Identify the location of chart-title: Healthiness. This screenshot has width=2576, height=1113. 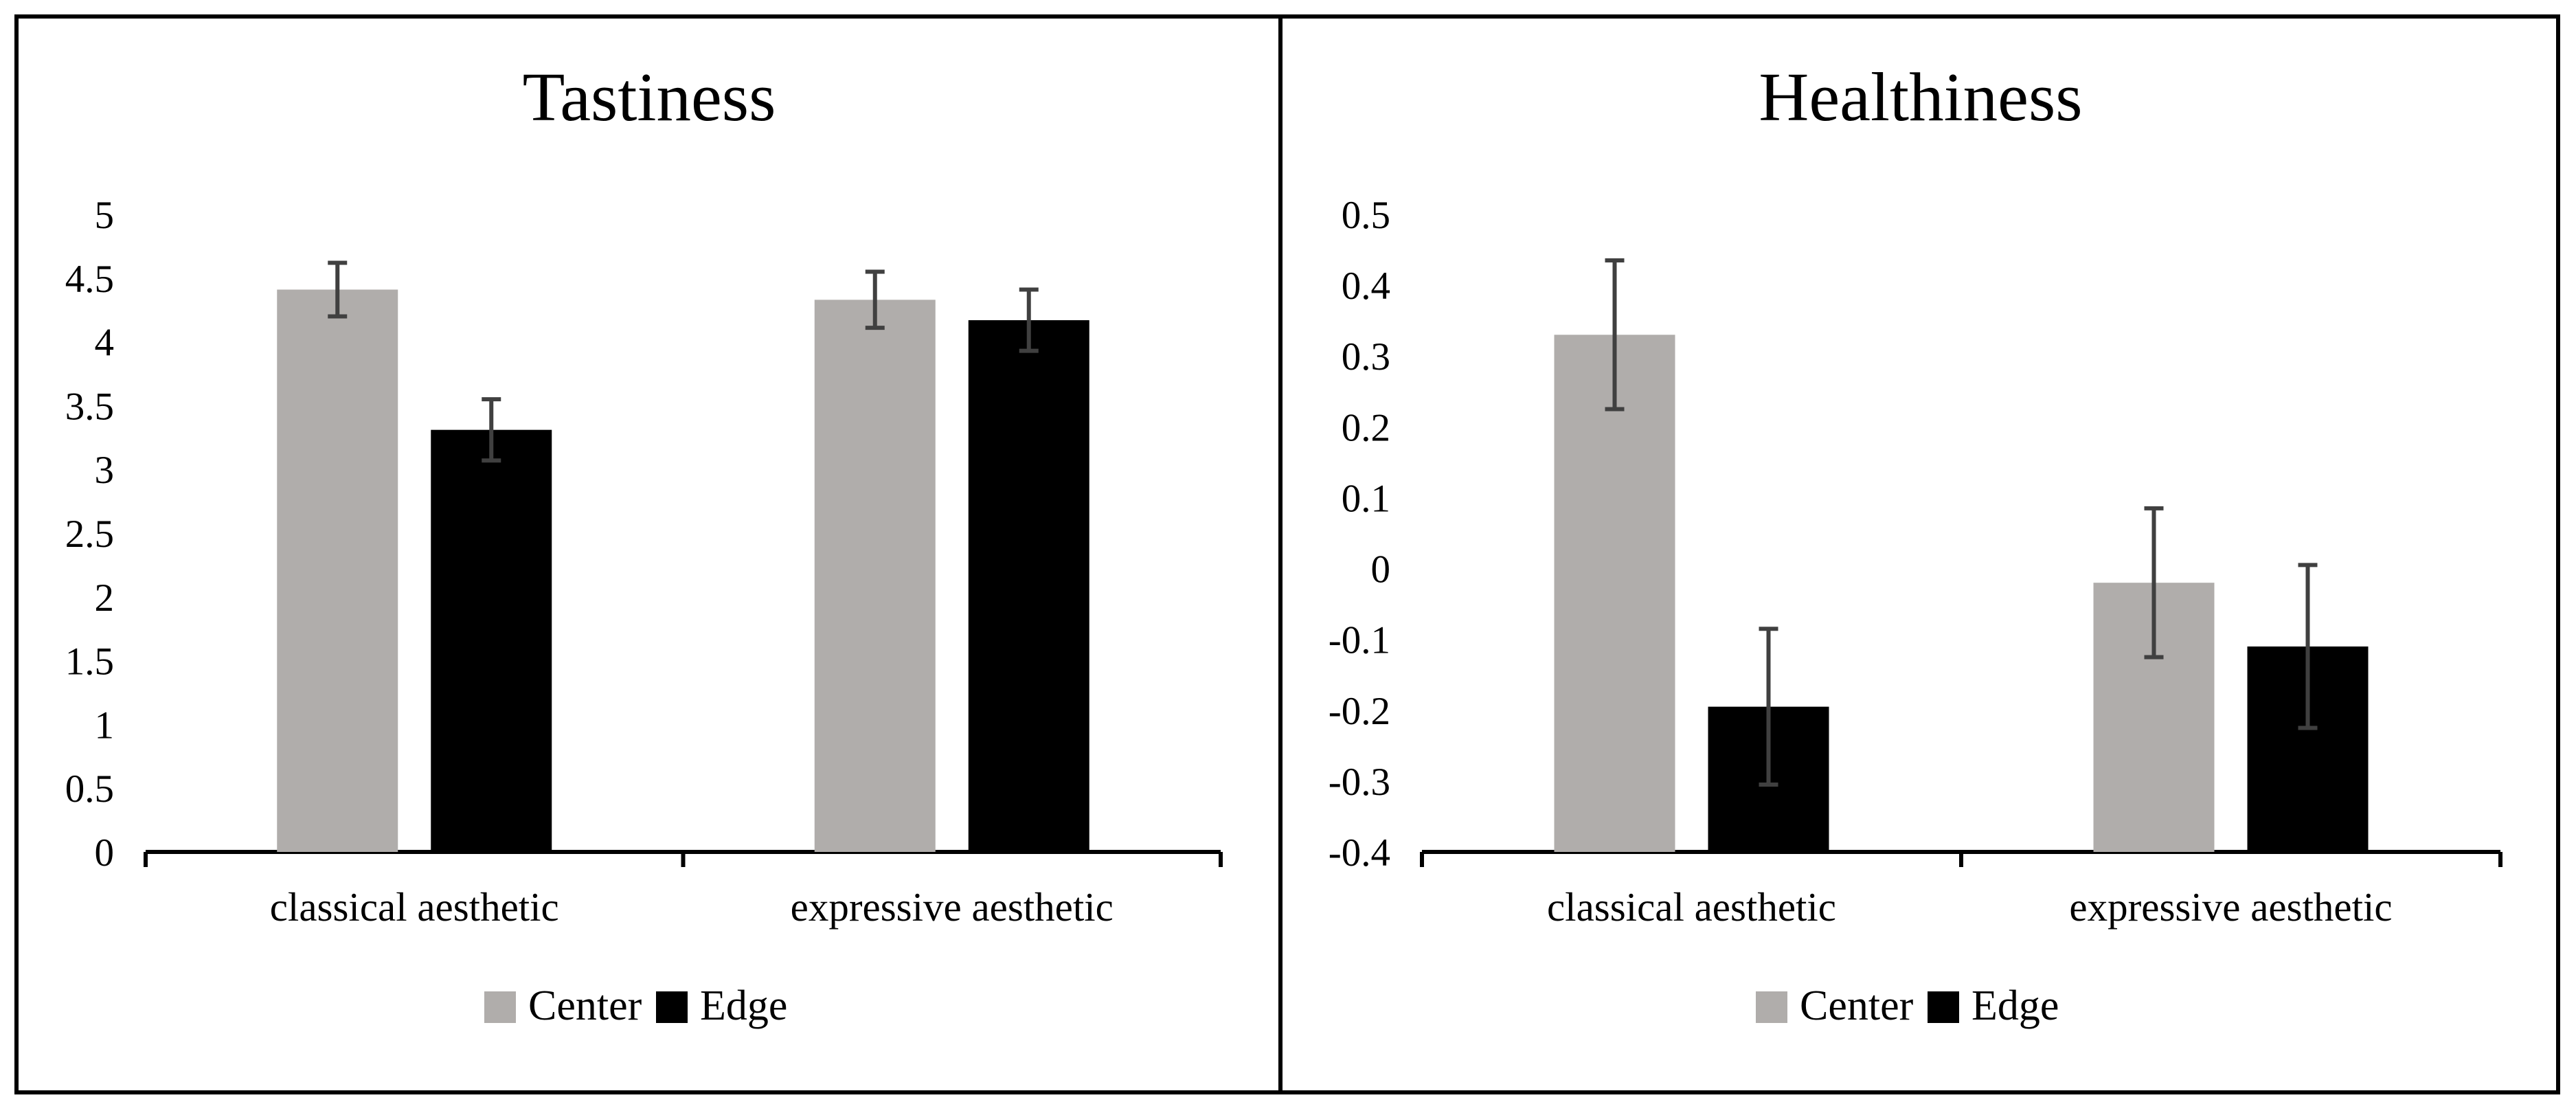
(1920, 96).